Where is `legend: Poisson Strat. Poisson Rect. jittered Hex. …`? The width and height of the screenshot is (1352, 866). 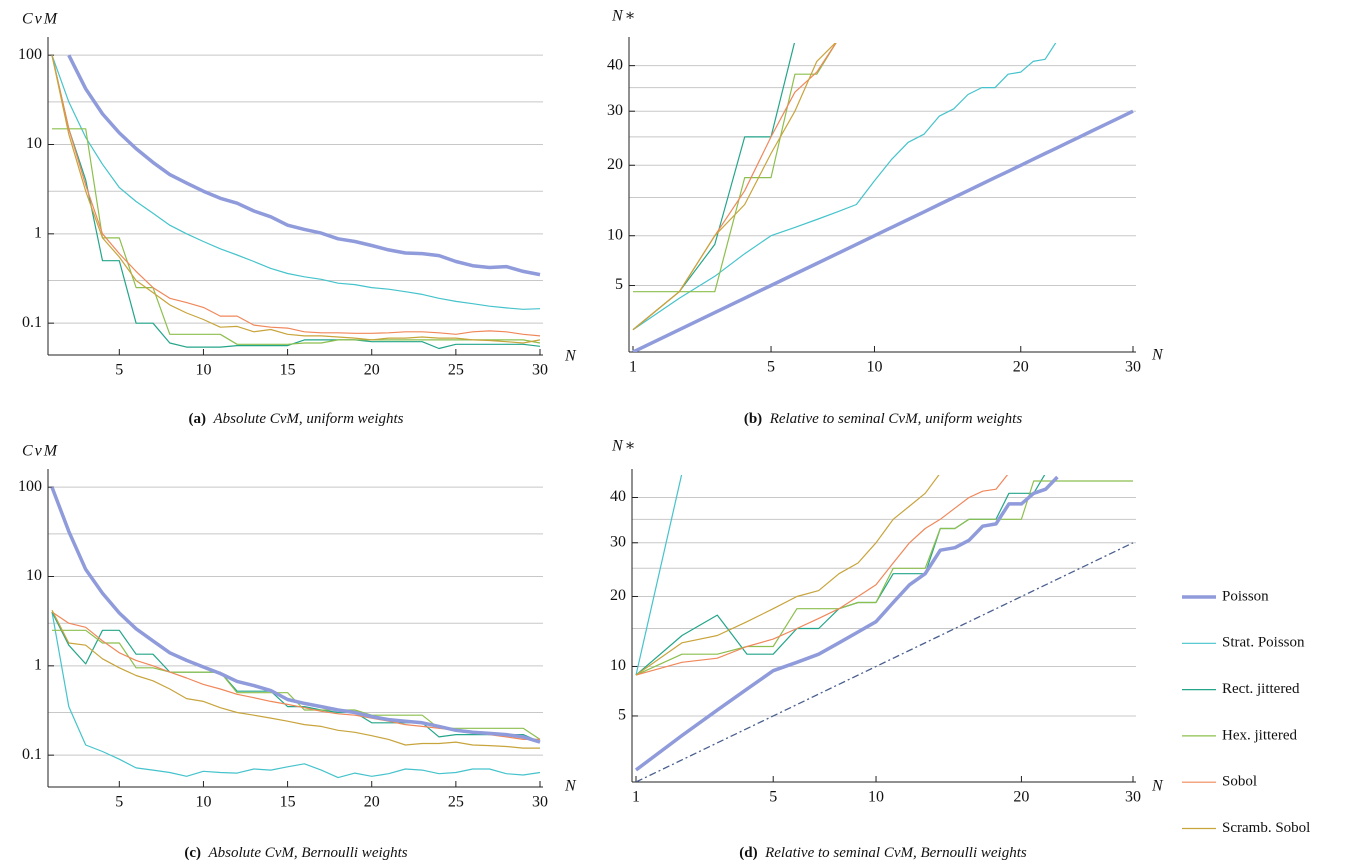 legend: Poisson Strat. Poisson Rect. jittered Hex. … is located at coordinates (1246, 712).